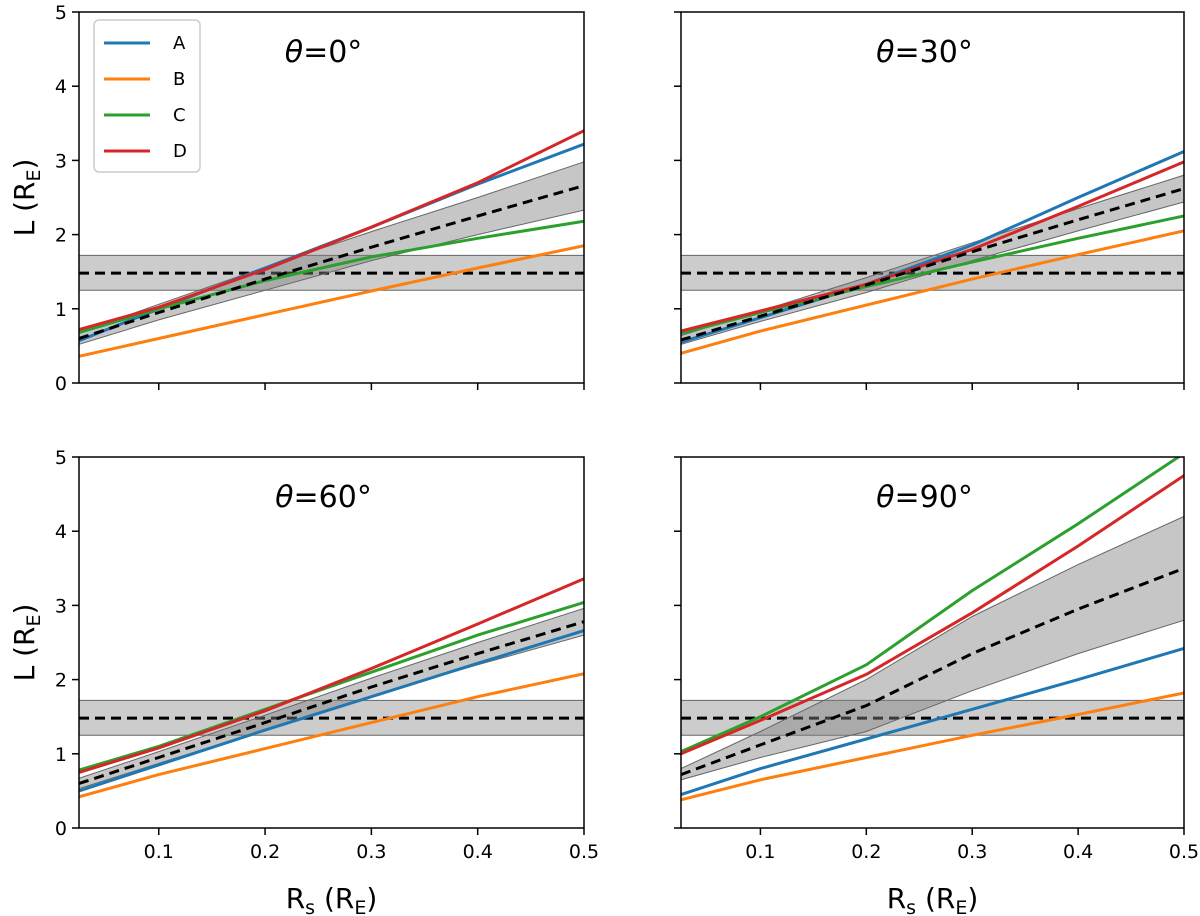  Describe the element at coordinates (180, 151) in the screenshot. I see `legend-label-D: D` at that location.